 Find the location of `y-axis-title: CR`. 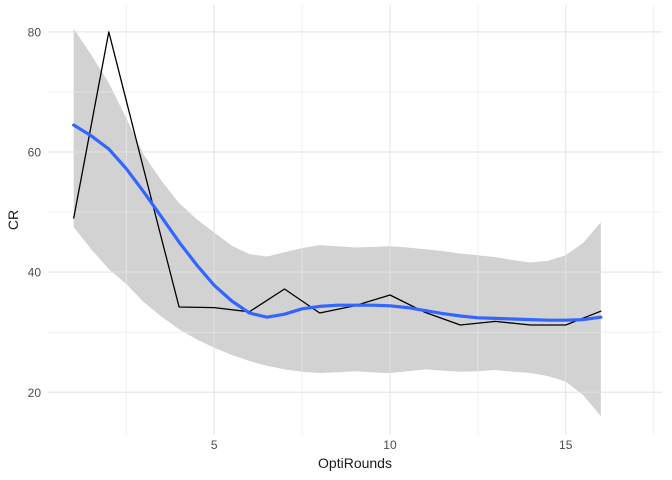

y-axis-title: CR is located at coordinates (13, 220).